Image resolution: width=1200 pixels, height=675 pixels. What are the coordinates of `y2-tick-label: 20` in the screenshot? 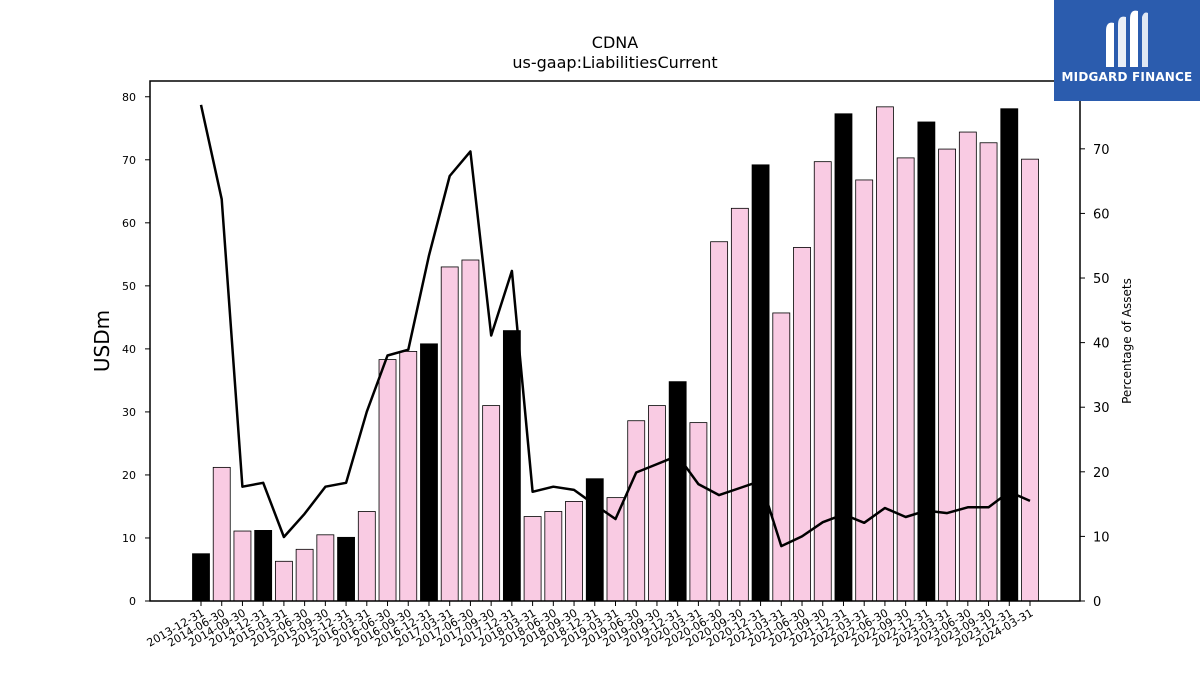 It's located at (1101, 473).